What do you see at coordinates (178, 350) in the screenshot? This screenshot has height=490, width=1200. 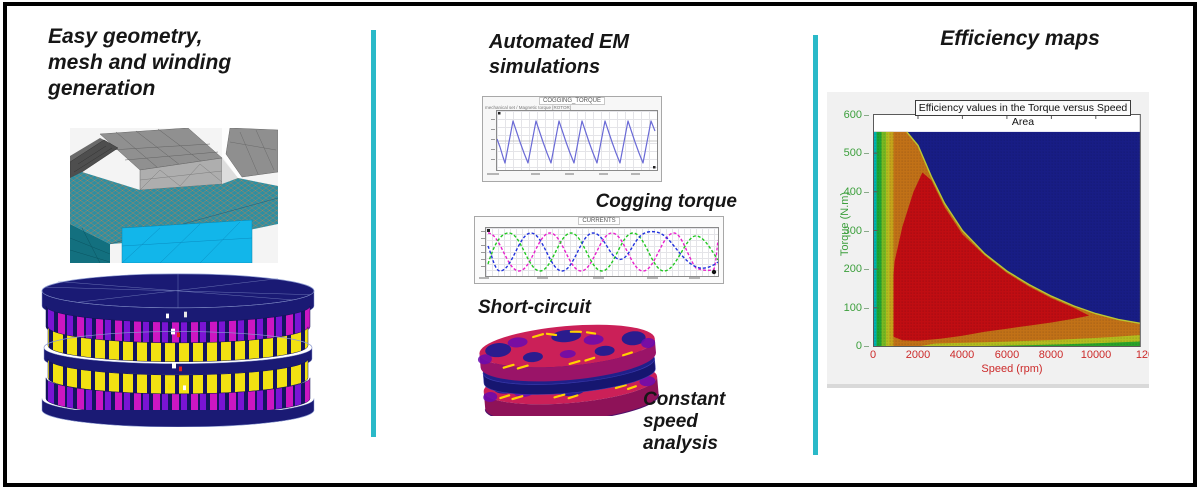 I see `motor-winding-image` at bounding box center [178, 350].